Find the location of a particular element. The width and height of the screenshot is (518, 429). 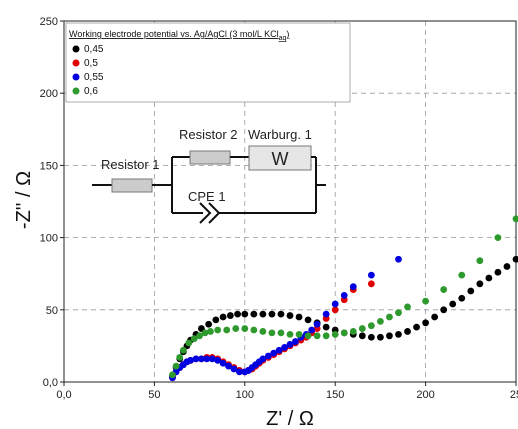

y-tick-label: 0,0 is located at coordinates (50, 383).